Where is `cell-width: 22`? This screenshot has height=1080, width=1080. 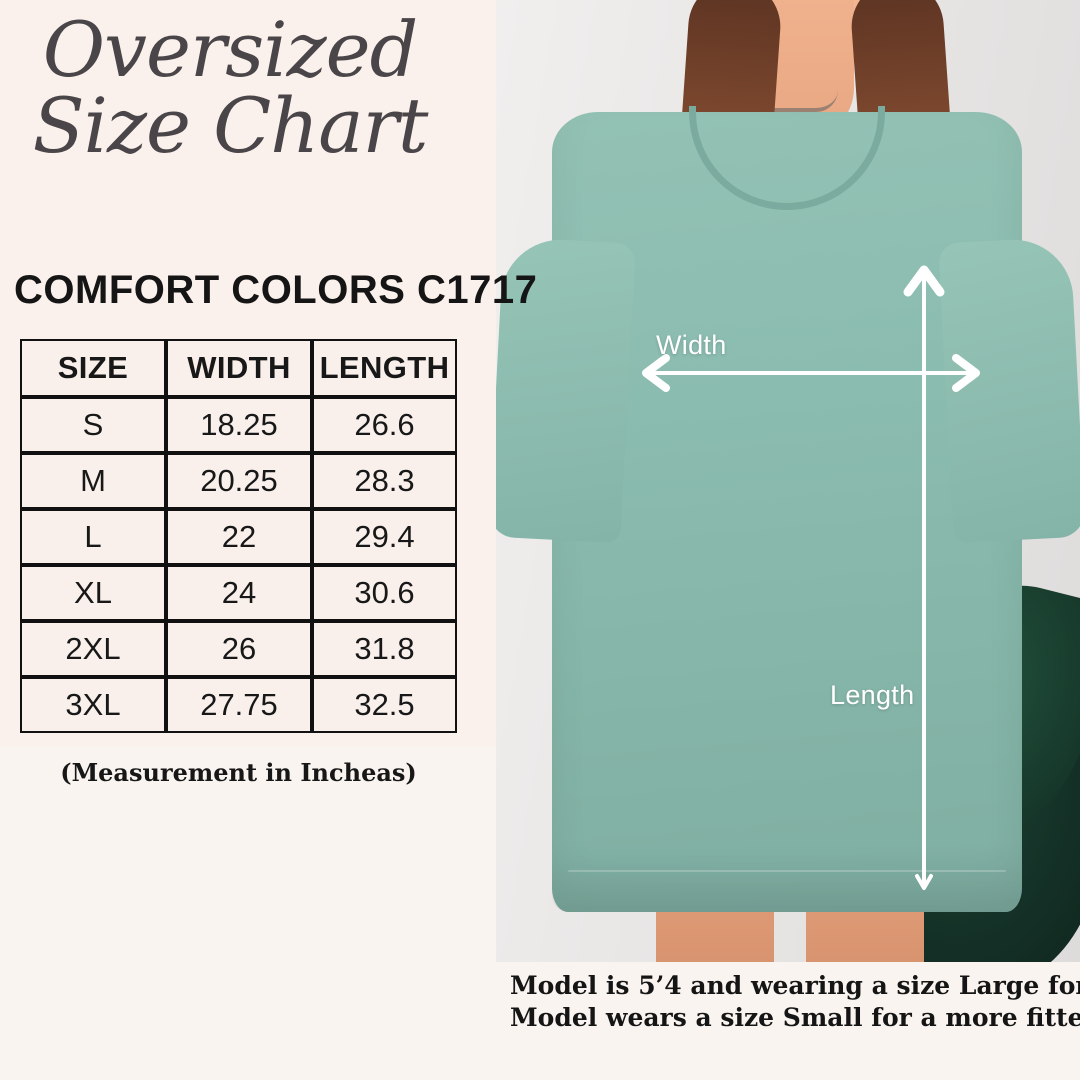 cell-width: 22 is located at coordinates (239, 537).